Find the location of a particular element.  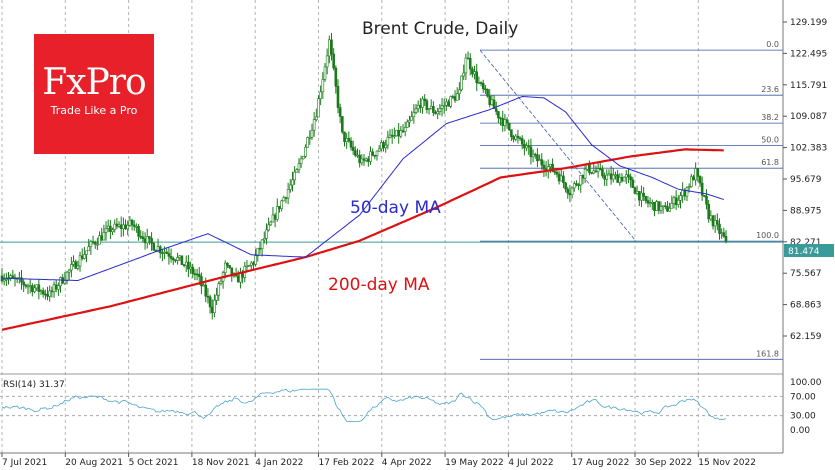

rsi-tick-label: 70.00 is located at coordinates (803, 397).